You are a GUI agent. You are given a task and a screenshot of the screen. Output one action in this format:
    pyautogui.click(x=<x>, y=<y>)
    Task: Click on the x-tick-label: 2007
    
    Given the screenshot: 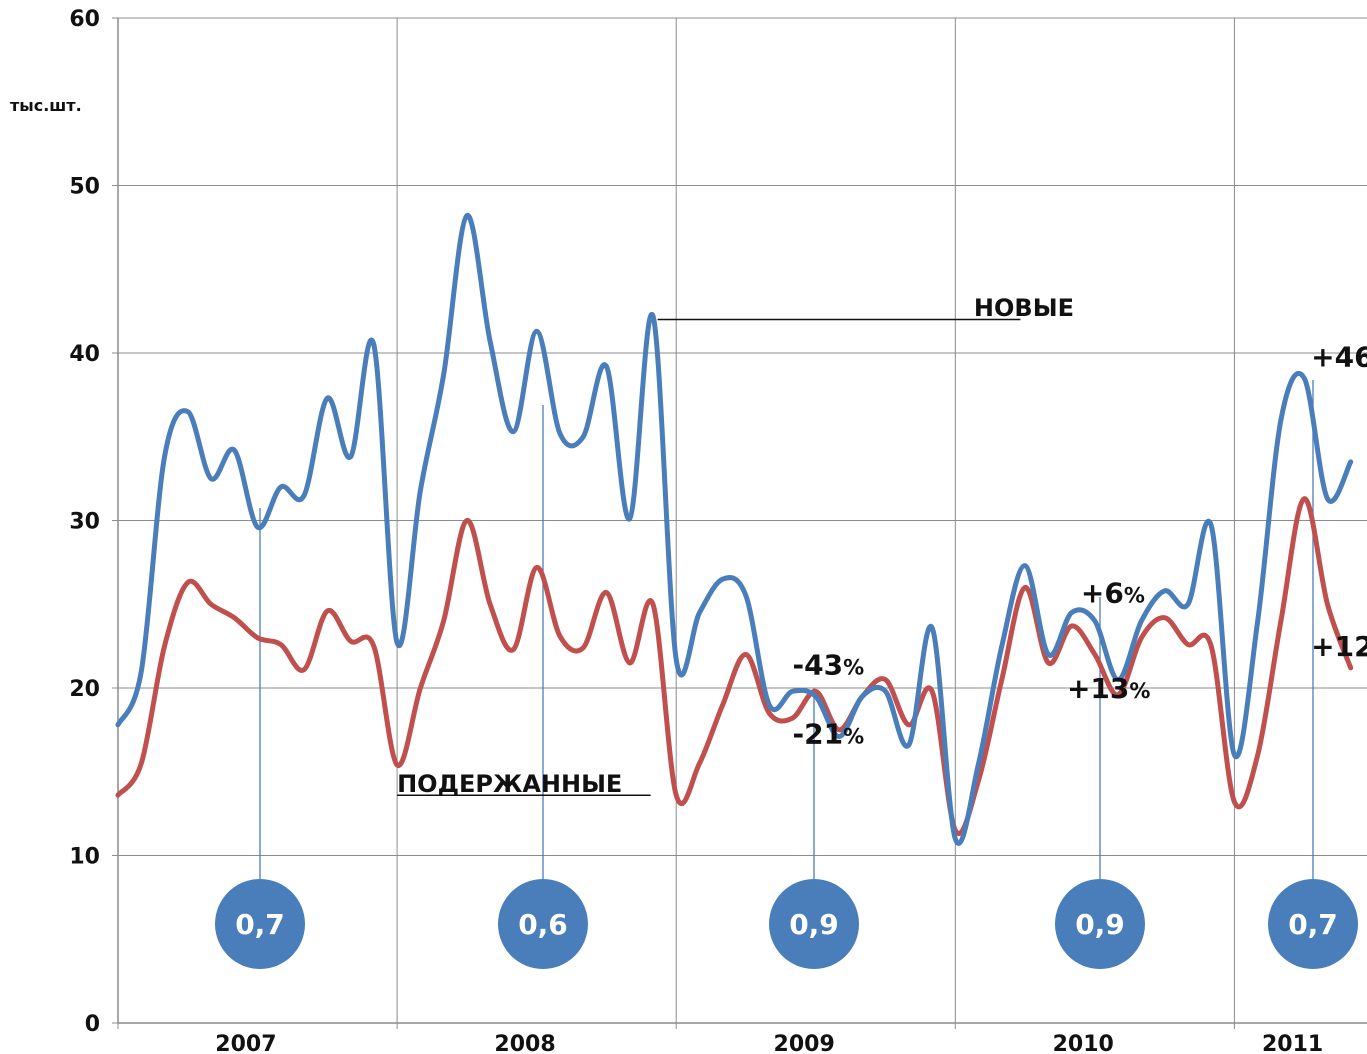 What is the action you would take?
    pyautogui.click(x=245, y=1043)
    